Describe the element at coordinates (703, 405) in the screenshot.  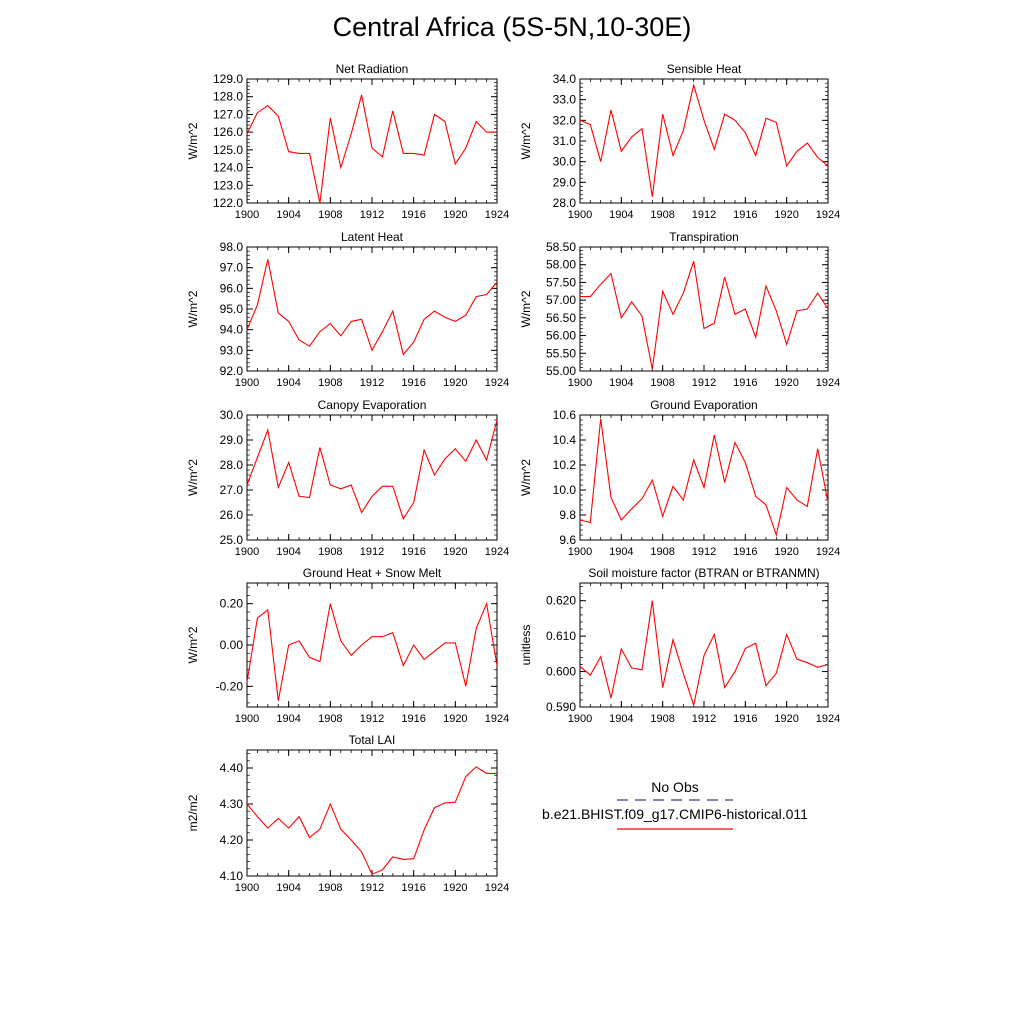
I see `panel-title: Ground Evaporation` at that location.